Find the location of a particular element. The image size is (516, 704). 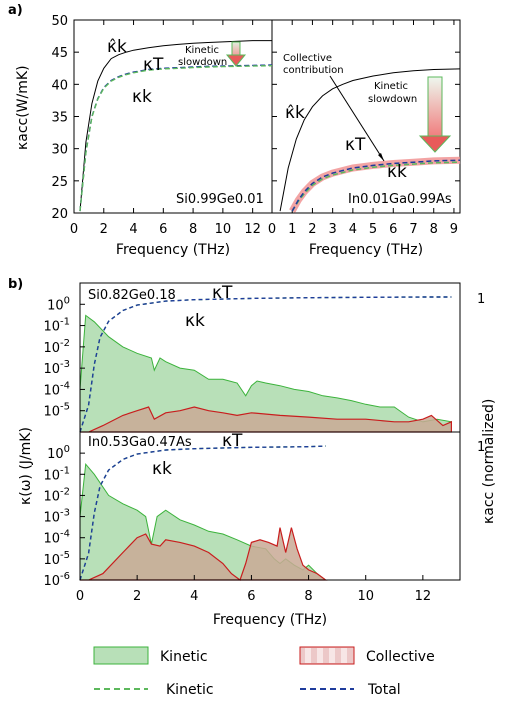

b-bottom-label-kk: κk is located at coordinates (162, 469).